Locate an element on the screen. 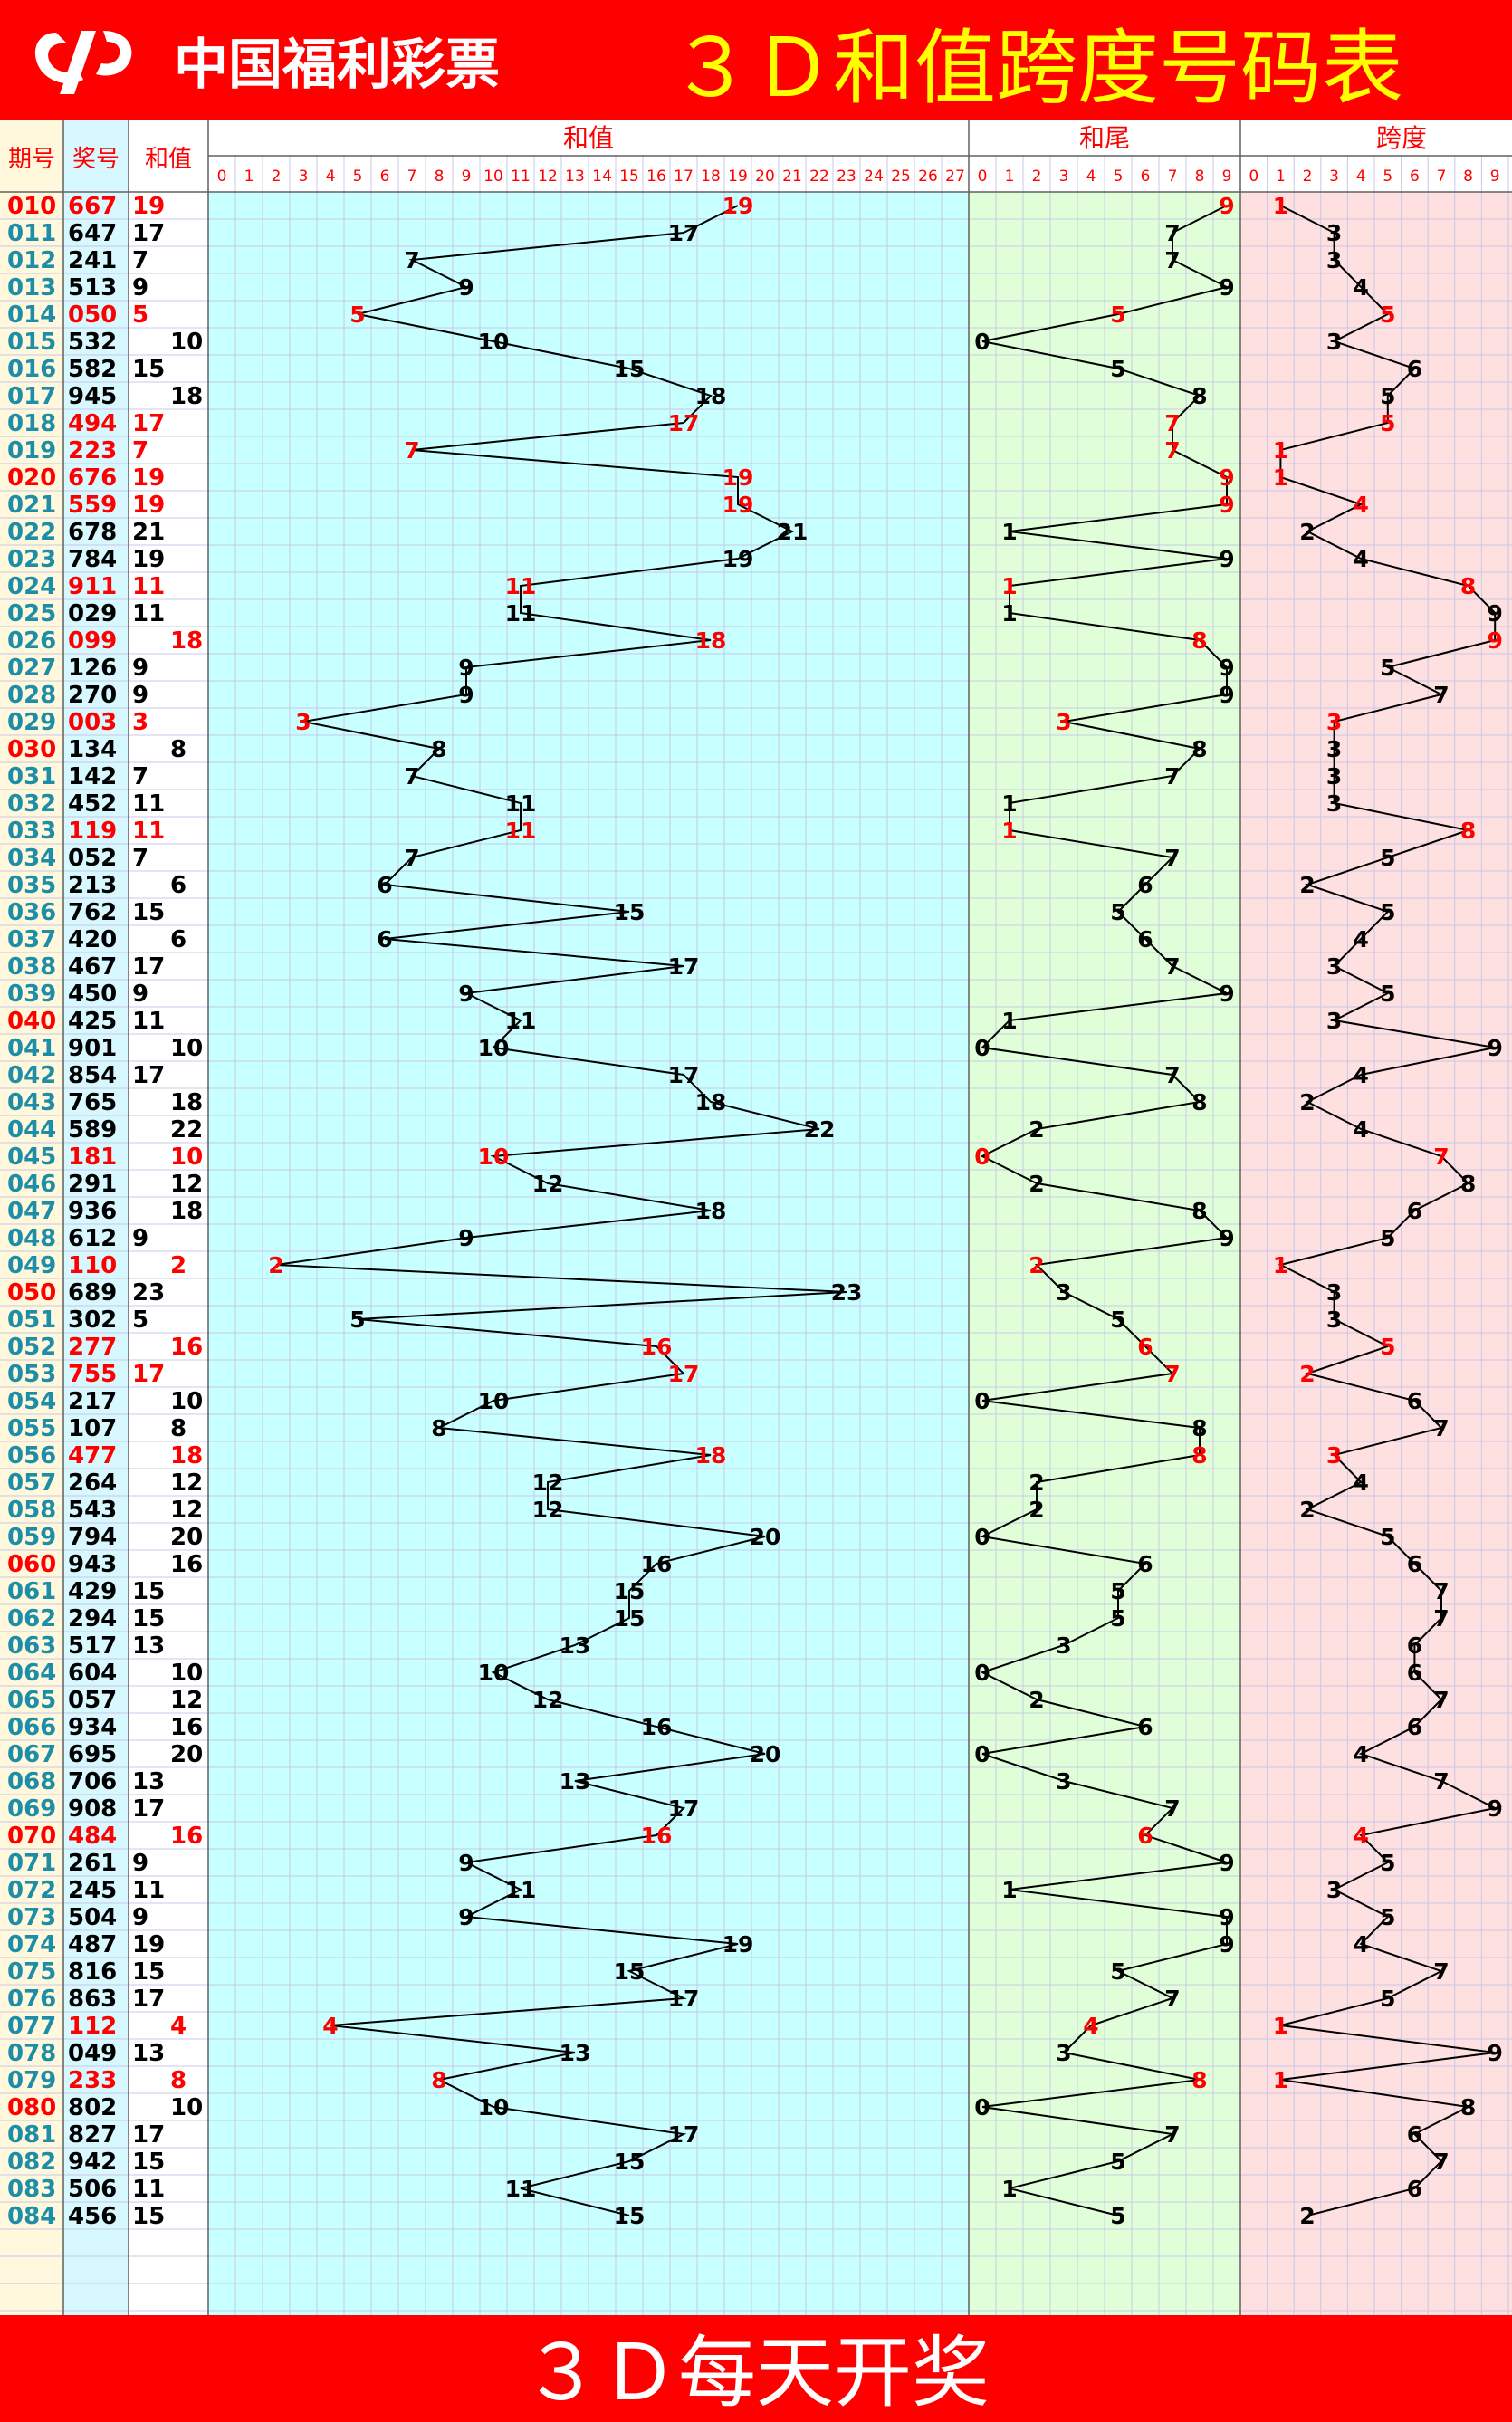 The width and height of the screenshot is (1512, 2422). table-row: 080 802 10 is located at coordinates (105, 2107).